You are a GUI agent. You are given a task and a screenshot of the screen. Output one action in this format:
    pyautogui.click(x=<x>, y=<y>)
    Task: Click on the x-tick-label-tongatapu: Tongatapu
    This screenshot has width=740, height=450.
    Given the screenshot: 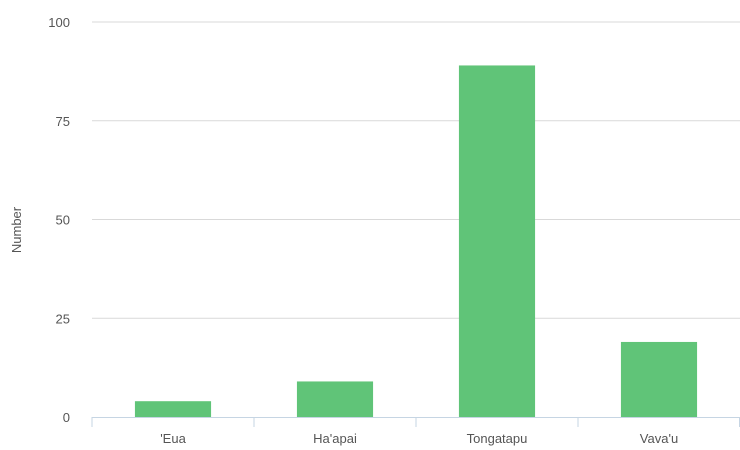 What is the action you would take?
    pyautogui.click(x=497, y=438)
    